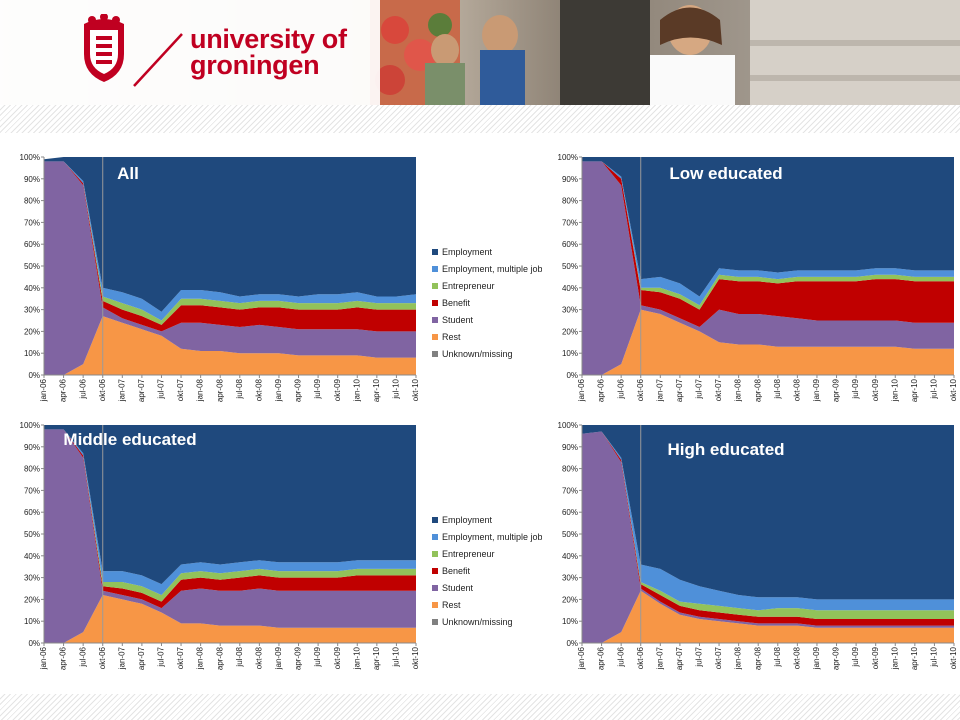 The height and width of the screenshot is (720, 960). What do you see at coordinates (32, 331) in the screenshot?
I see `y-tick-label: 20%` at bounding box center [32, 331].